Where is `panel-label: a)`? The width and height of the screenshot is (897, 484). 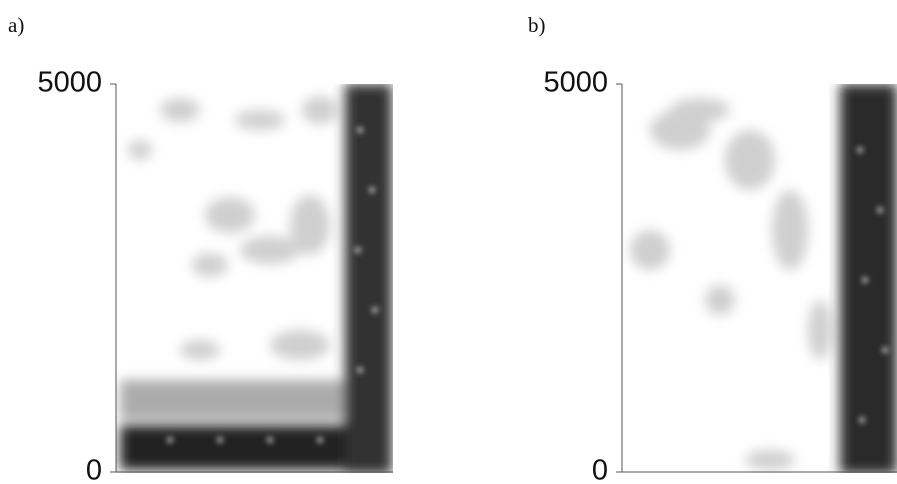
panel-label: a) is located at coordinates (16, 25).